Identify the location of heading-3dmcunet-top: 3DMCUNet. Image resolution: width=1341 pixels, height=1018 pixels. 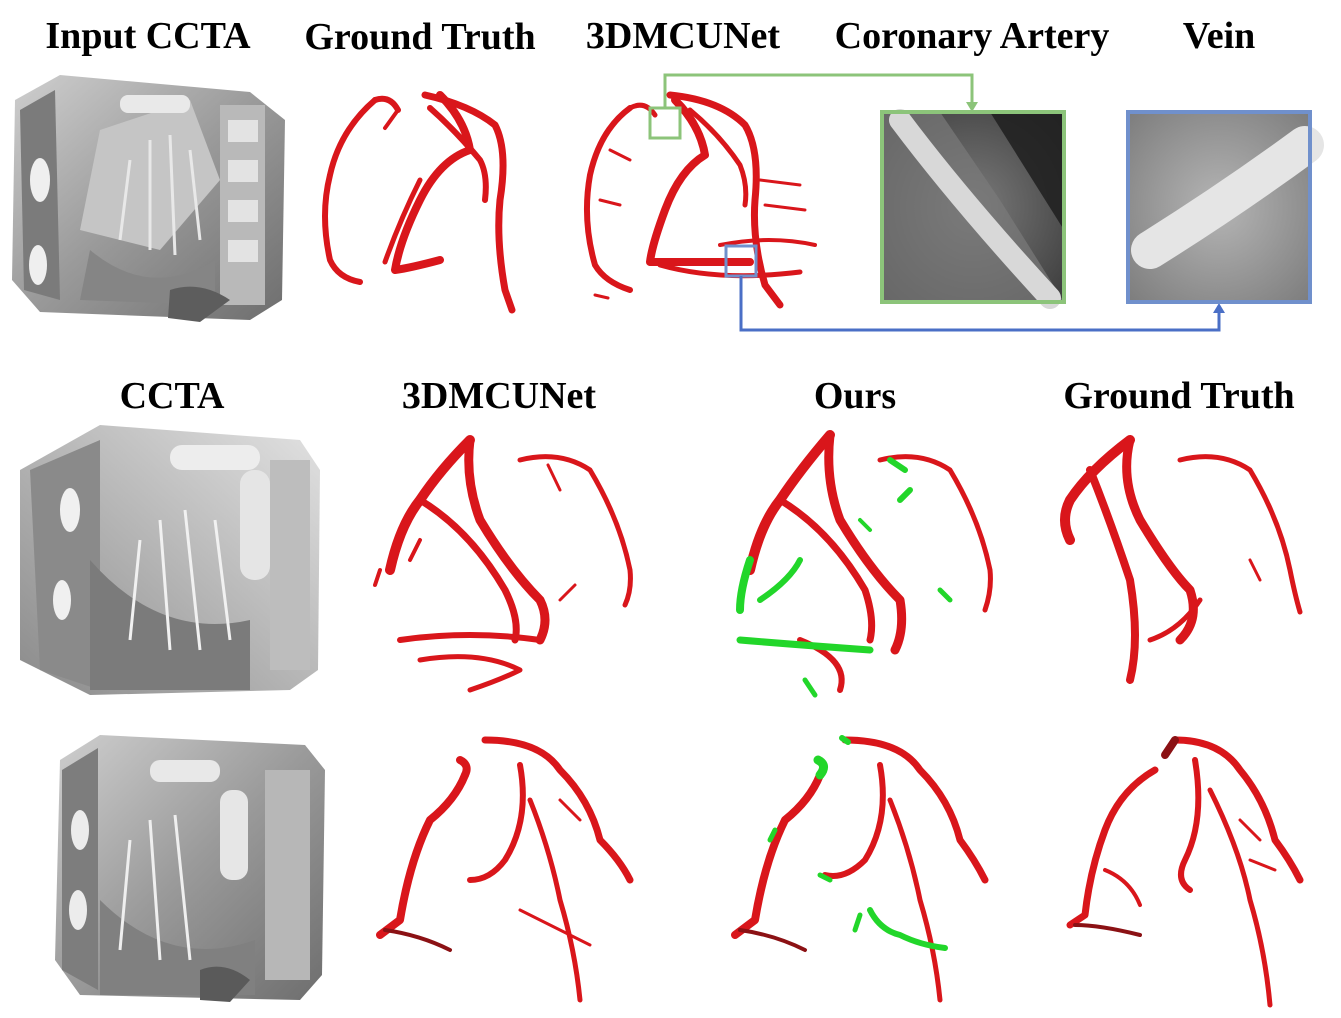
(683, 36).